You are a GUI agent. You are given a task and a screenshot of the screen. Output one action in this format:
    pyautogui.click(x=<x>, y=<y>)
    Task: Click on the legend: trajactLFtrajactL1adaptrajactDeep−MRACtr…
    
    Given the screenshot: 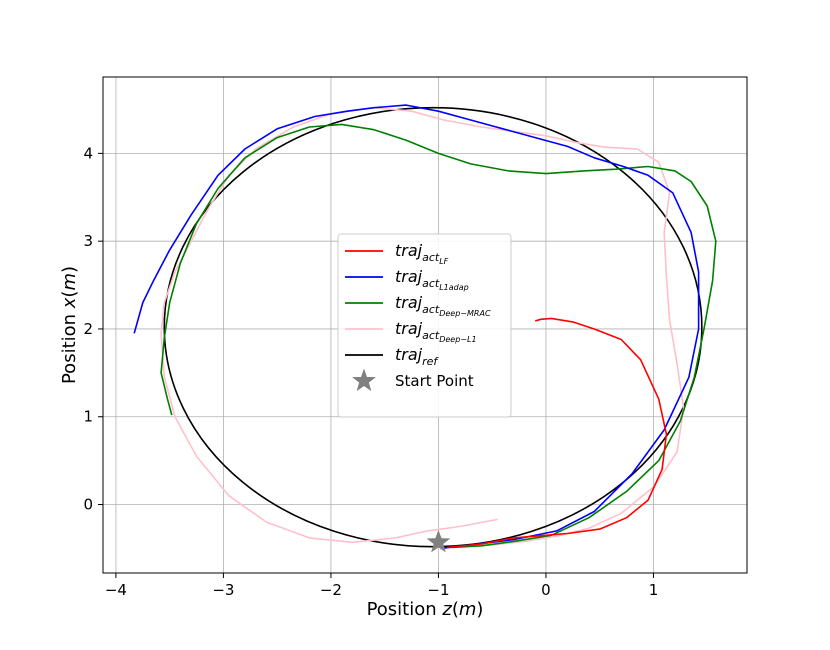 What is the action you would take?
    pyautogui.click(x=424, y=325)
    